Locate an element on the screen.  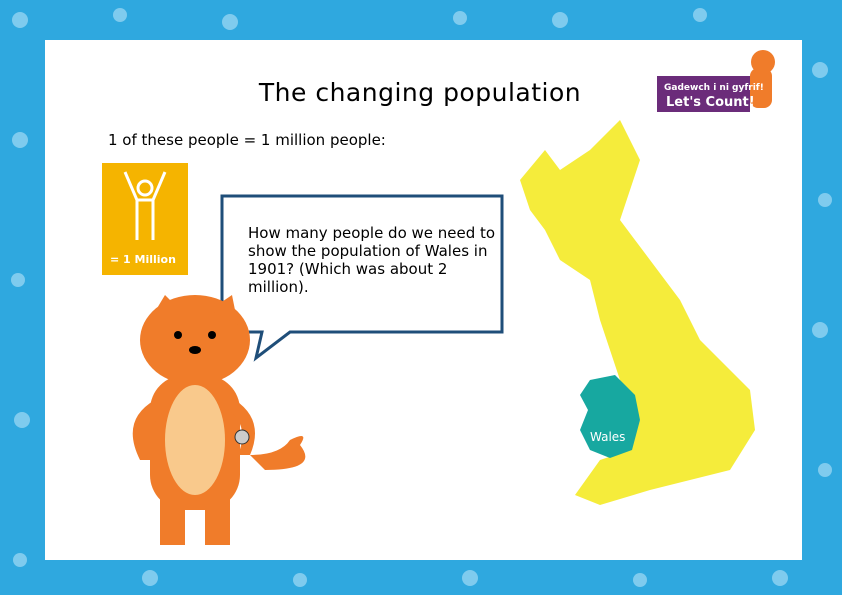
wales-region is located at coordinates (610, 416).